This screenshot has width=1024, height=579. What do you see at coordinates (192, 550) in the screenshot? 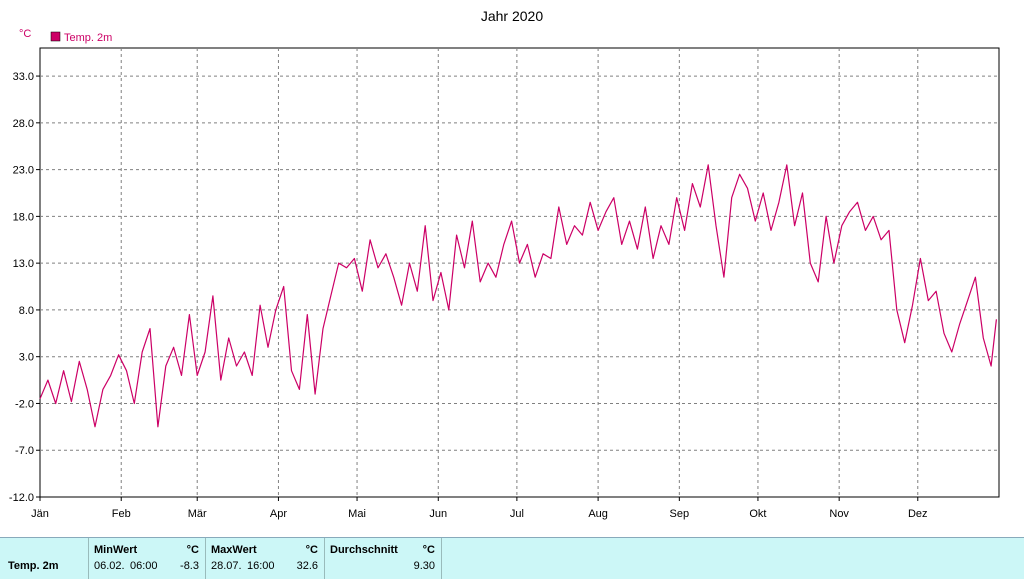
I see `min-unit: °C` at bounding box center [192, 550].